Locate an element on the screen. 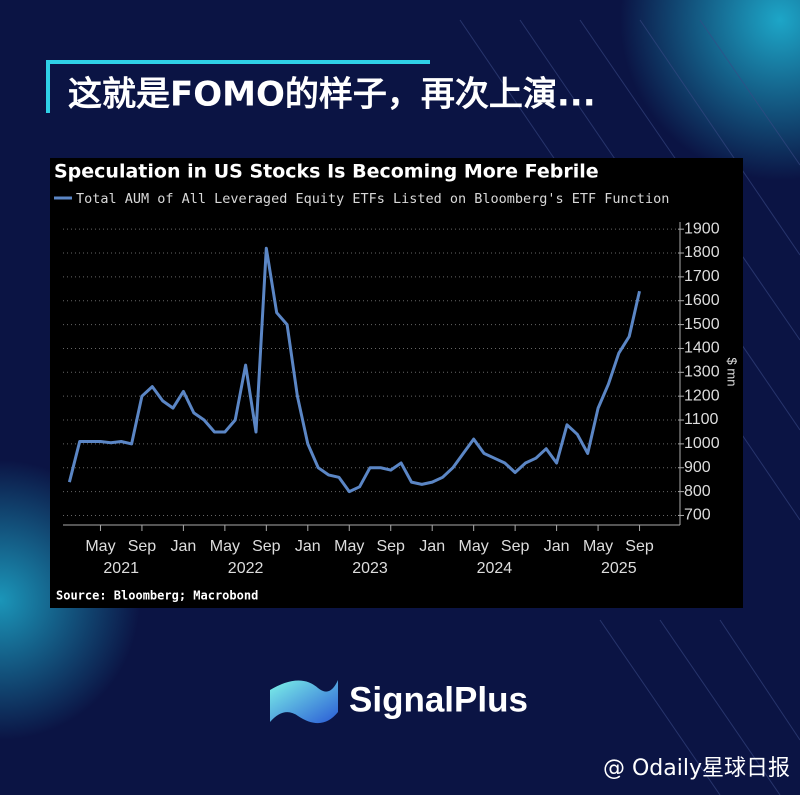  y-tick-label: 900 is located at coordinates (697, 467).